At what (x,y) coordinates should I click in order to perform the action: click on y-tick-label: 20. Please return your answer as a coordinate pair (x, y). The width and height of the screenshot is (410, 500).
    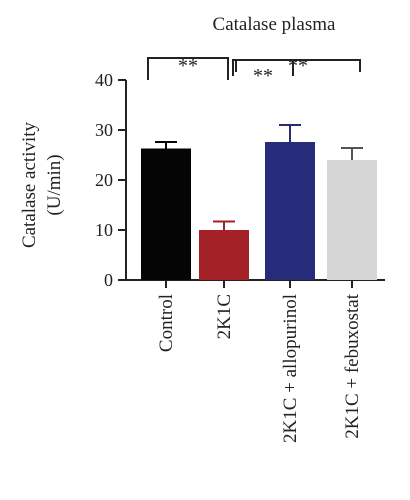
    Looking at the image, I should click on (104, 180).